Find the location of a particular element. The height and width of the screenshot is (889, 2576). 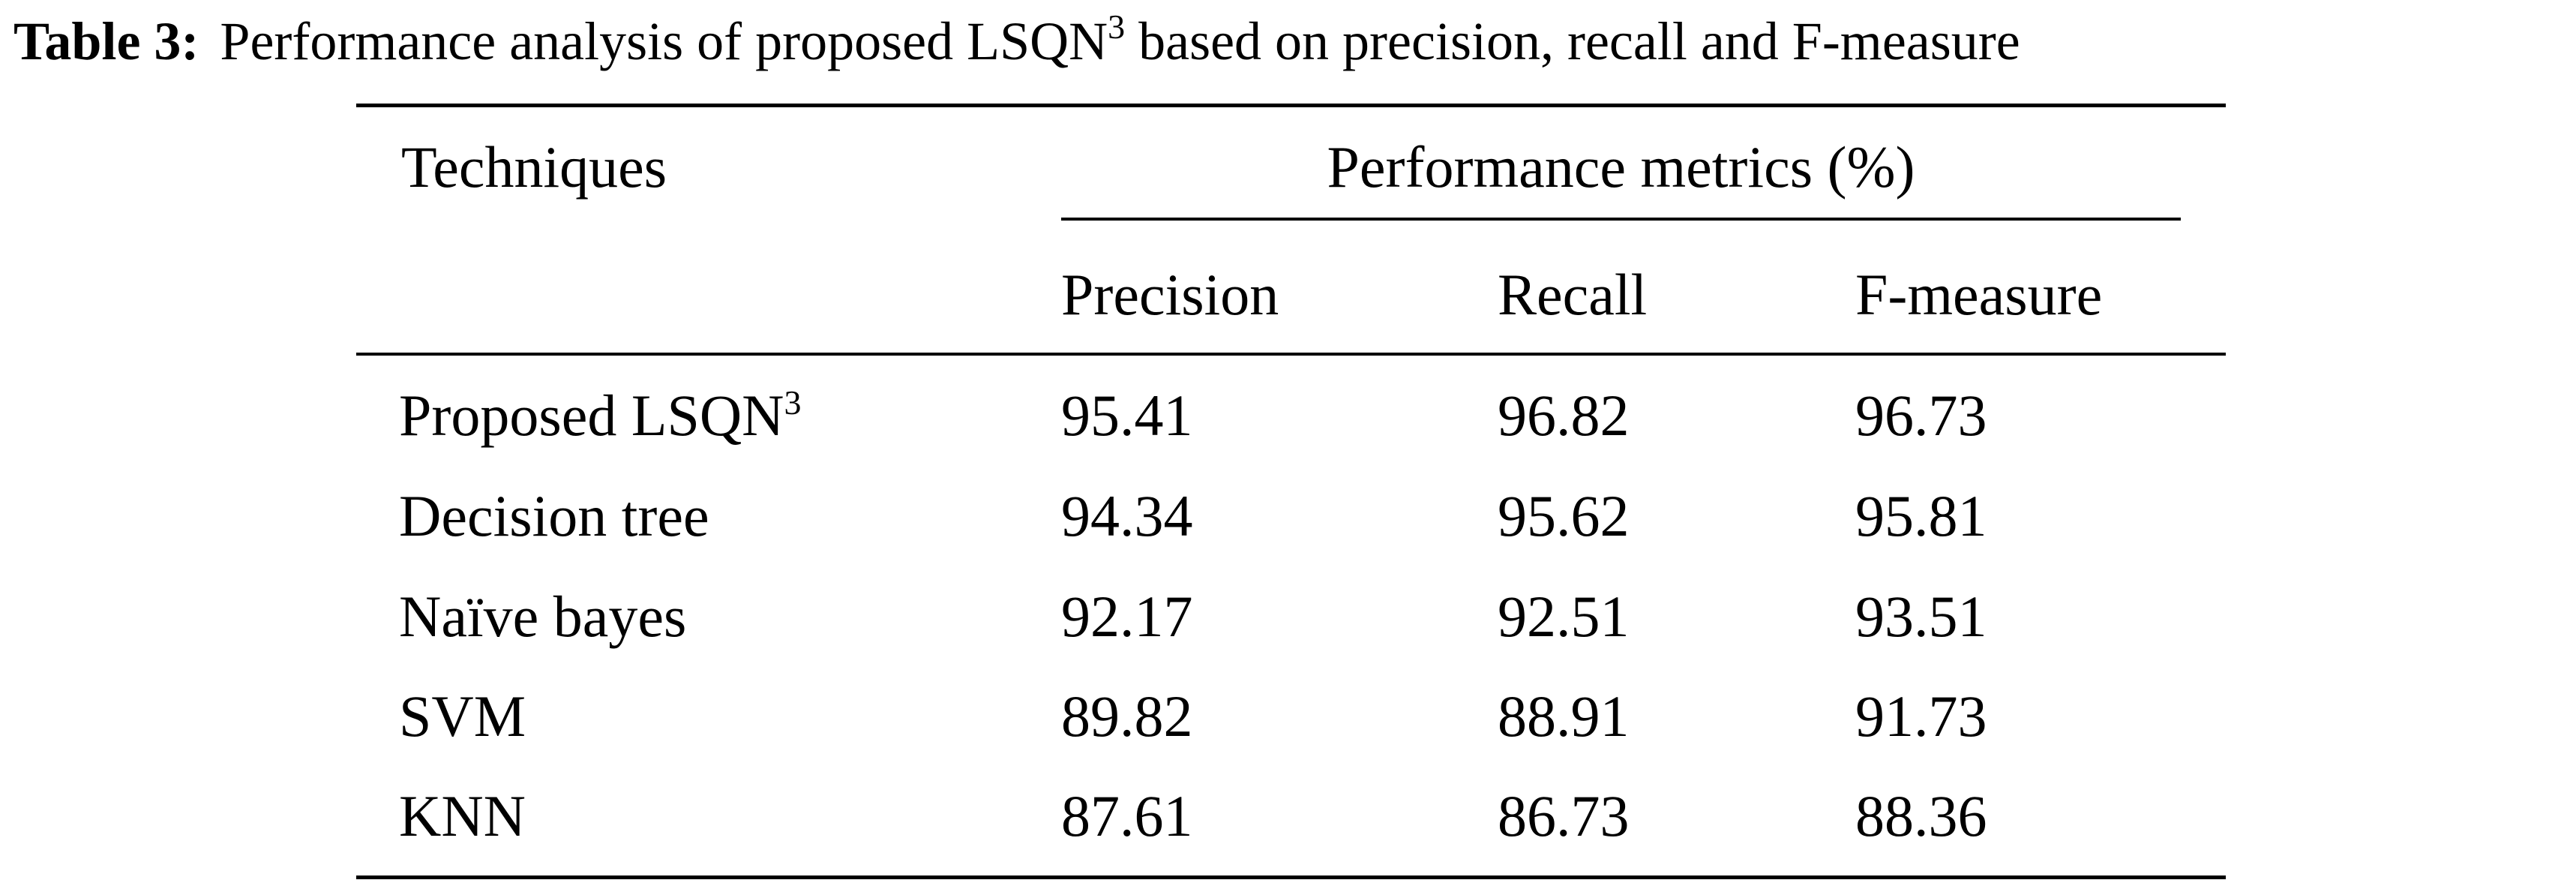

cell-f-measure: 88.36 is located at coordinates (1921, 815).